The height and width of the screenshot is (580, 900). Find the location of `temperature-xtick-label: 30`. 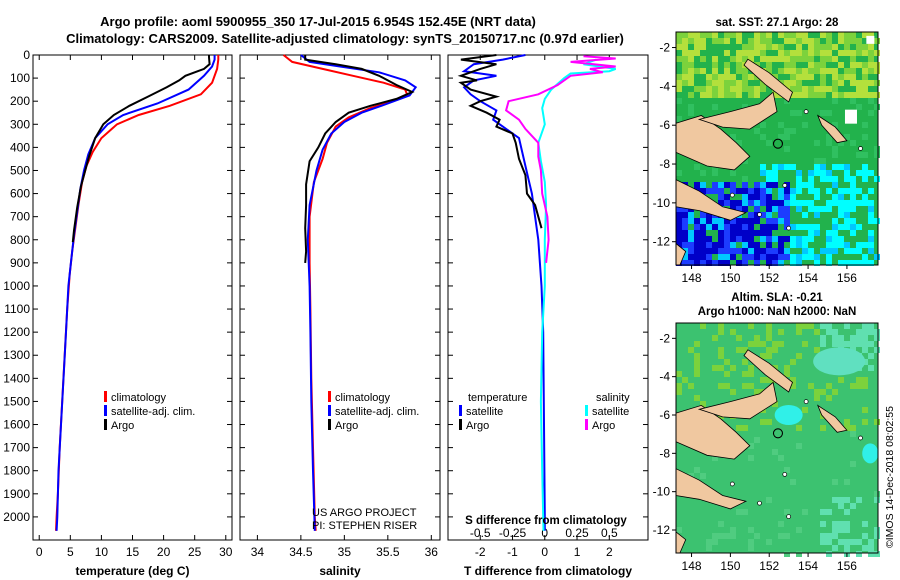

temperature-xtick-label: 30 is located at coordinates (226, 552).